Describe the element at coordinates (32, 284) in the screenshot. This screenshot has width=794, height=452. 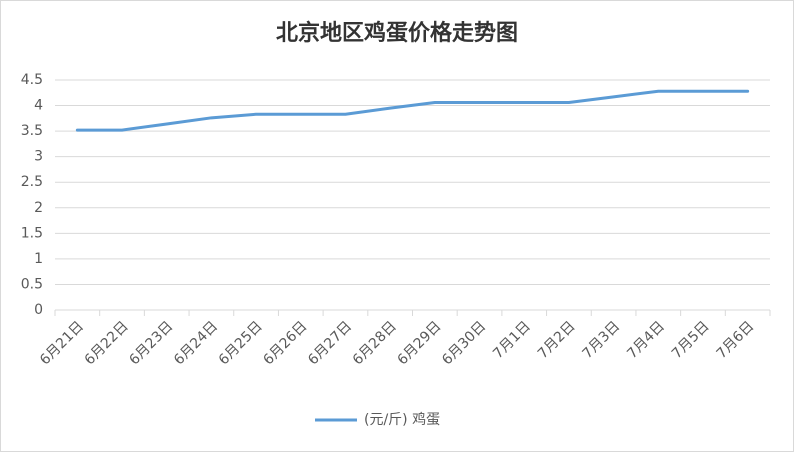
I see `y-tick-label: 0.5` at that location.